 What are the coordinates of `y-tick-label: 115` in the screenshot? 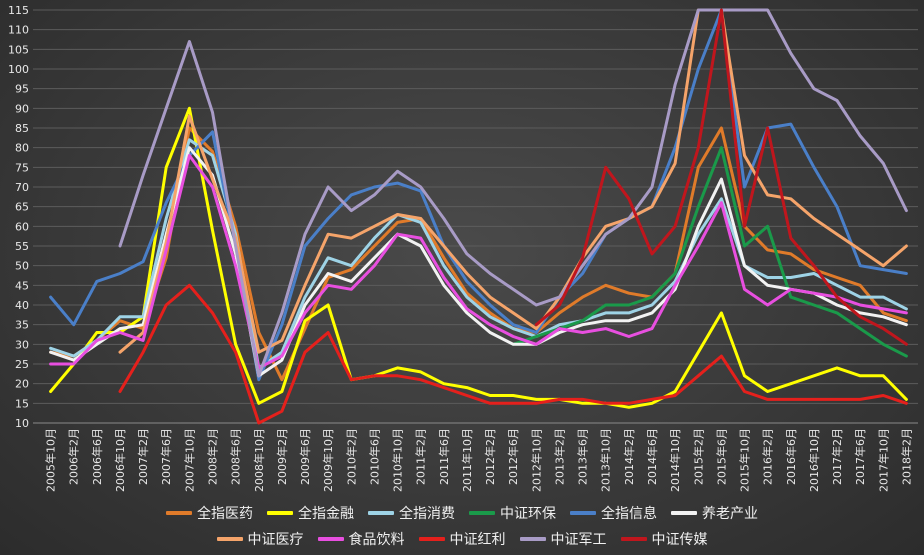 It's located at (18, 10).